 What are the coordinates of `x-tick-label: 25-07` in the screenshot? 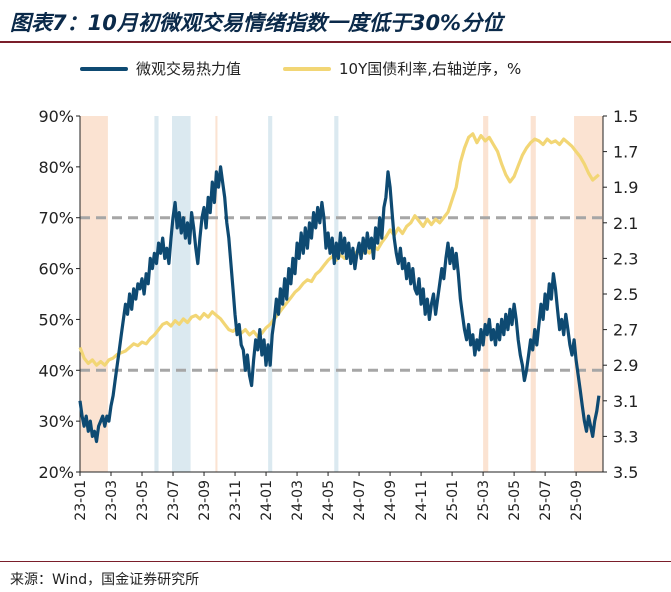 It's located at (546, 500).